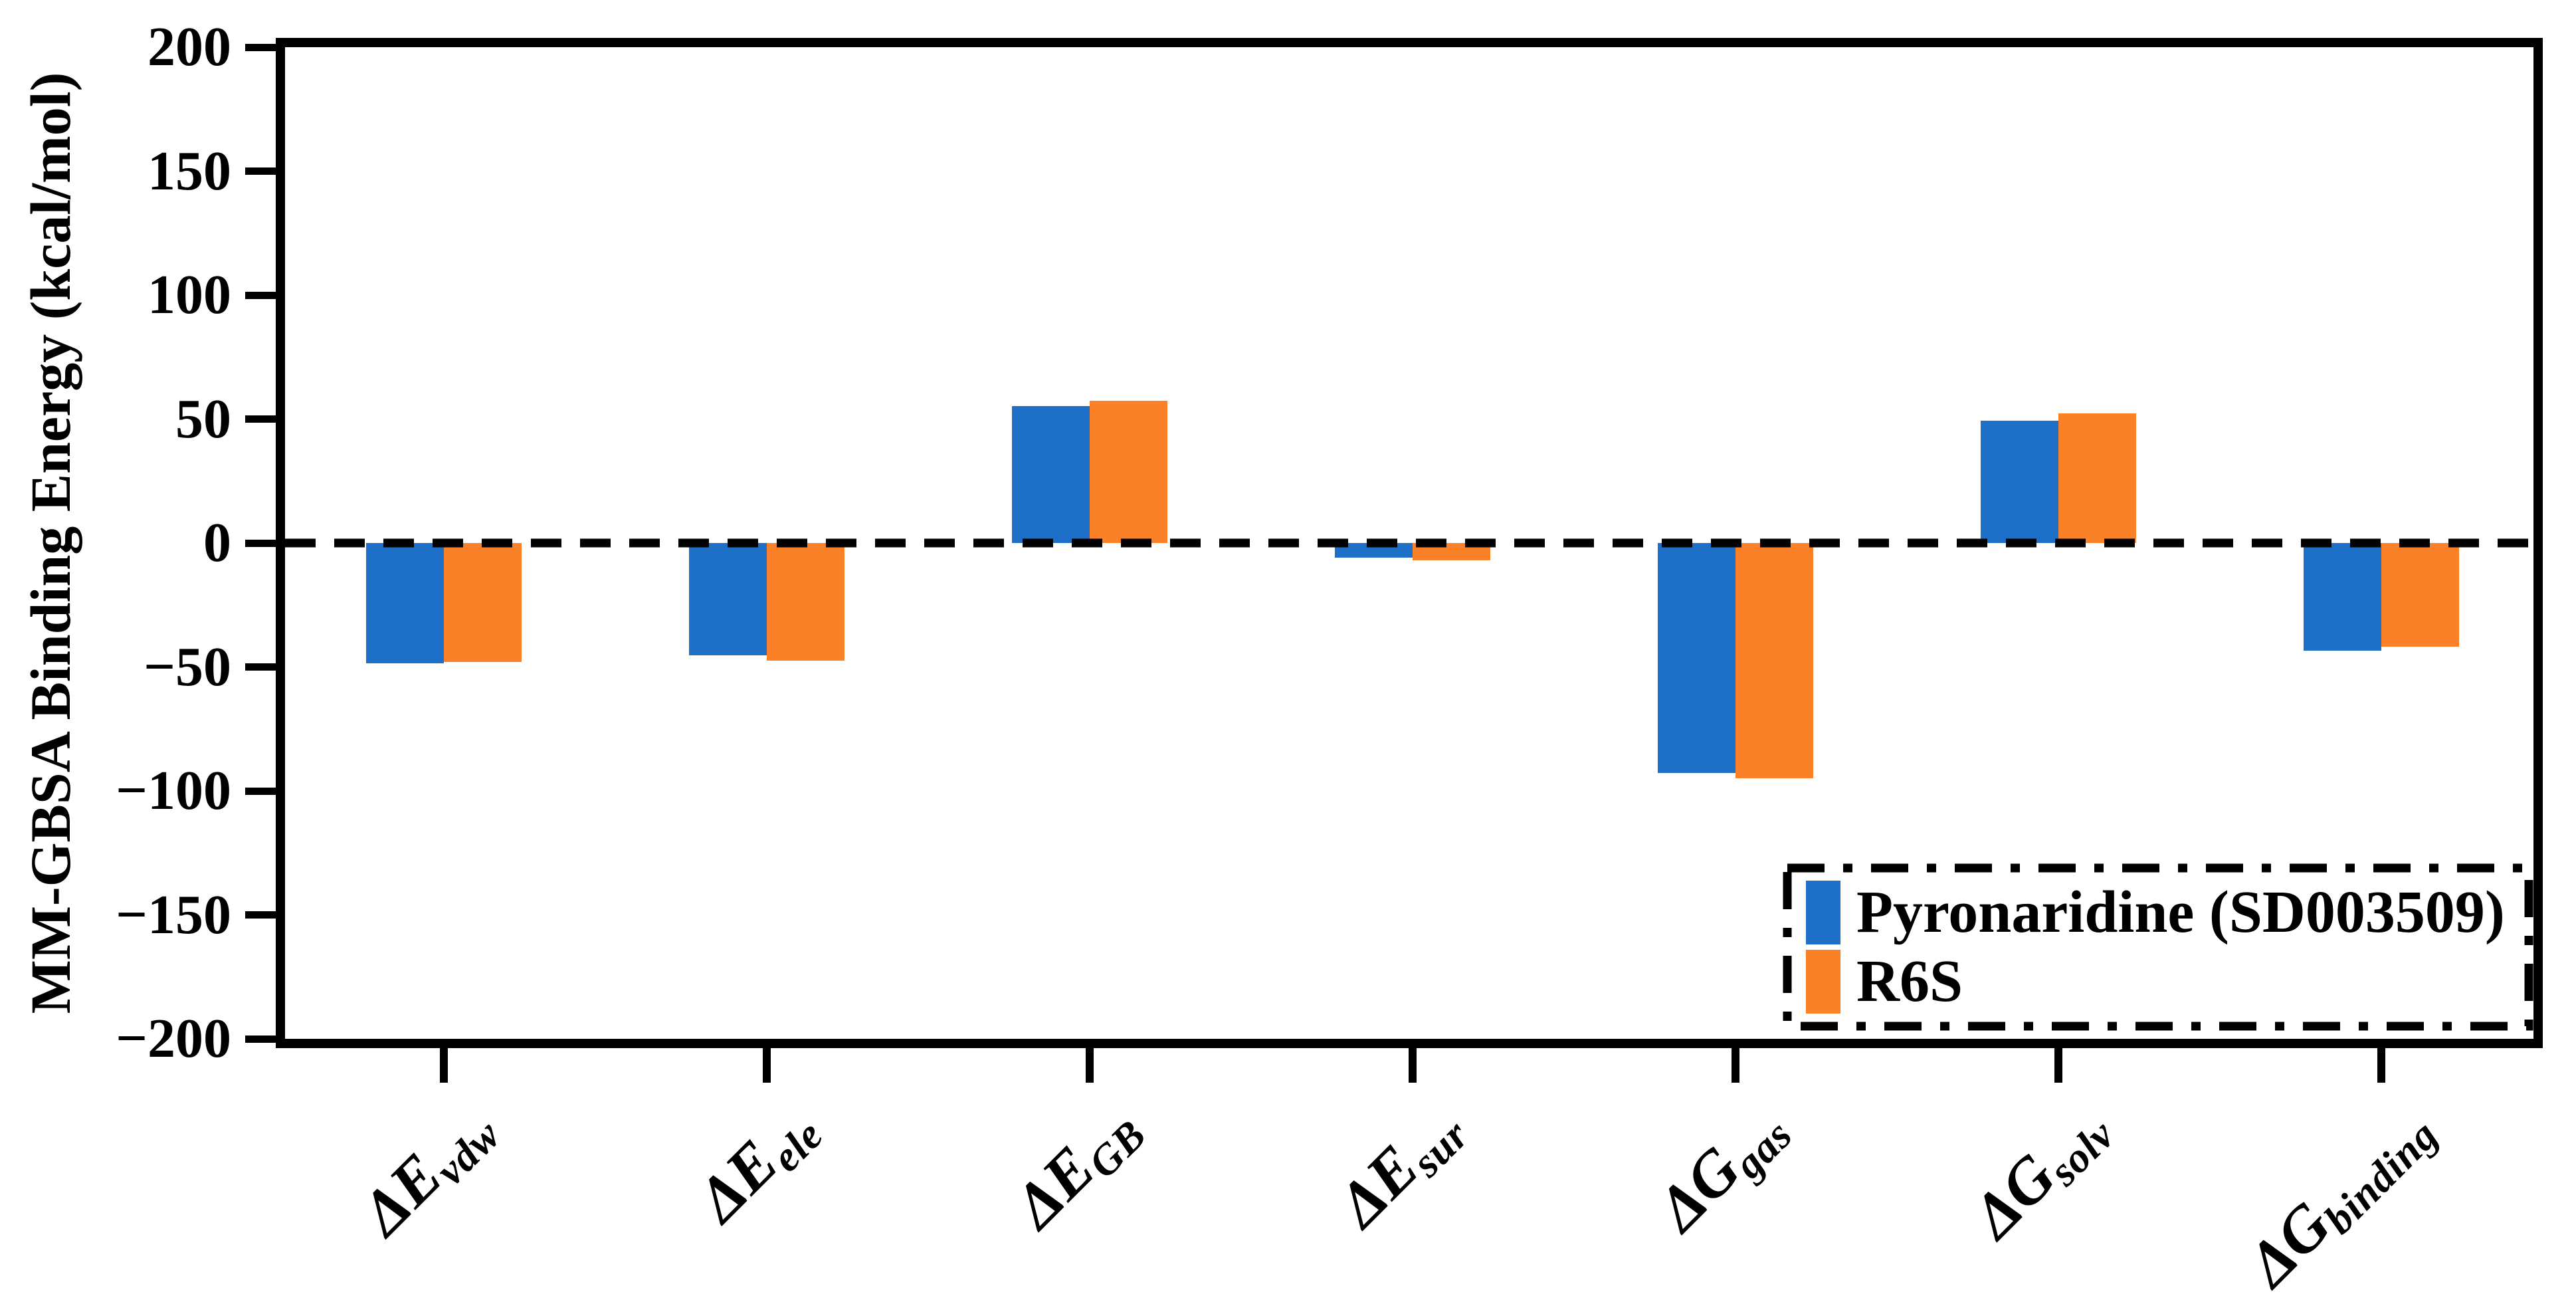  What do you see at coordinates (1774, 661) in the screenshot?
I see `bar-r6s-ΔGgas` at bounding box center [1774, 661].